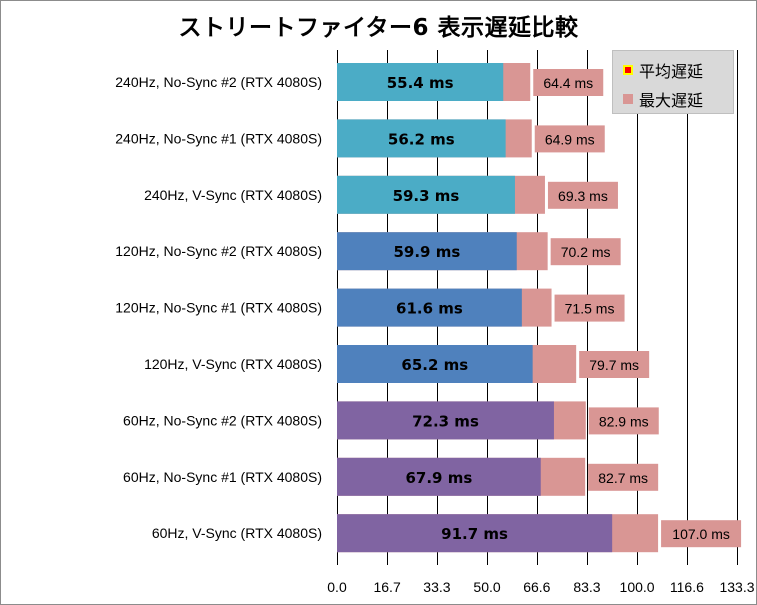 The width and height of the screenshot is (757, 605). What do you see at coordinates (337, 587) in the screenshot?
I see `x-tick-label: 0.0` at bounding box center [337, 587].